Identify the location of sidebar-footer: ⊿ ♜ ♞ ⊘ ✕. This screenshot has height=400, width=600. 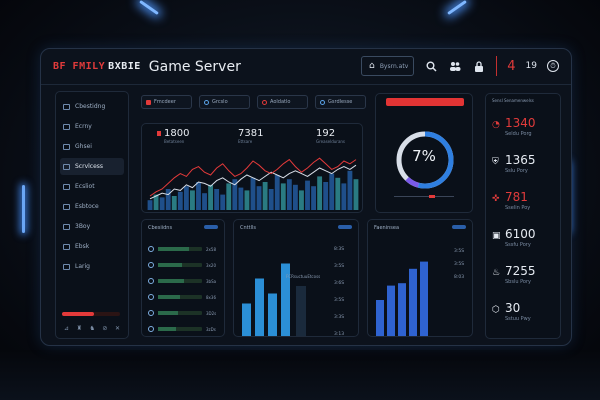
(92, 328).